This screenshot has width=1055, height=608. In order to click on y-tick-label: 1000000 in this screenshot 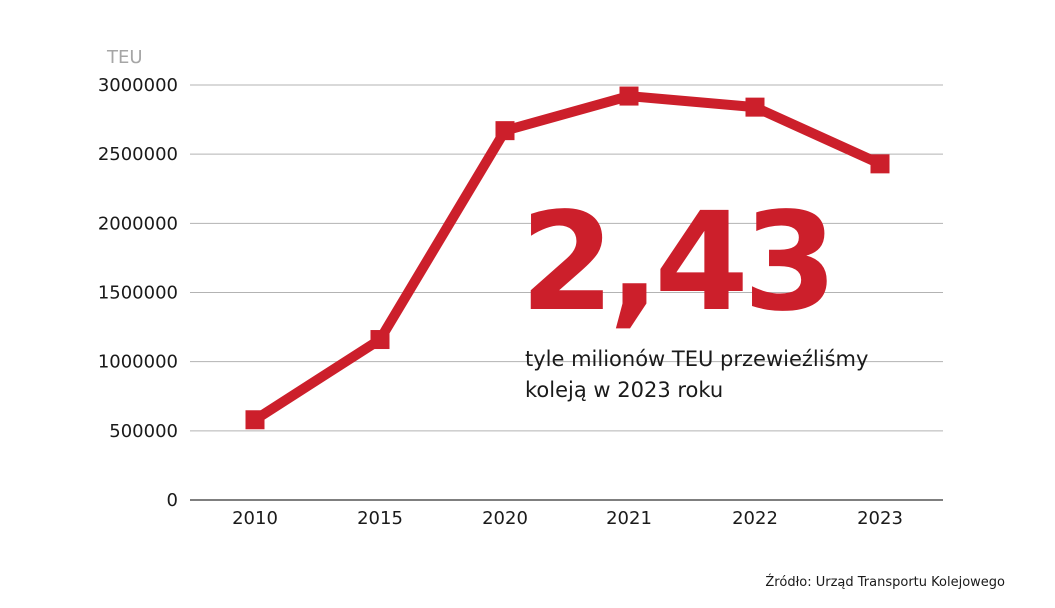, I will do `click(138, 362)`.